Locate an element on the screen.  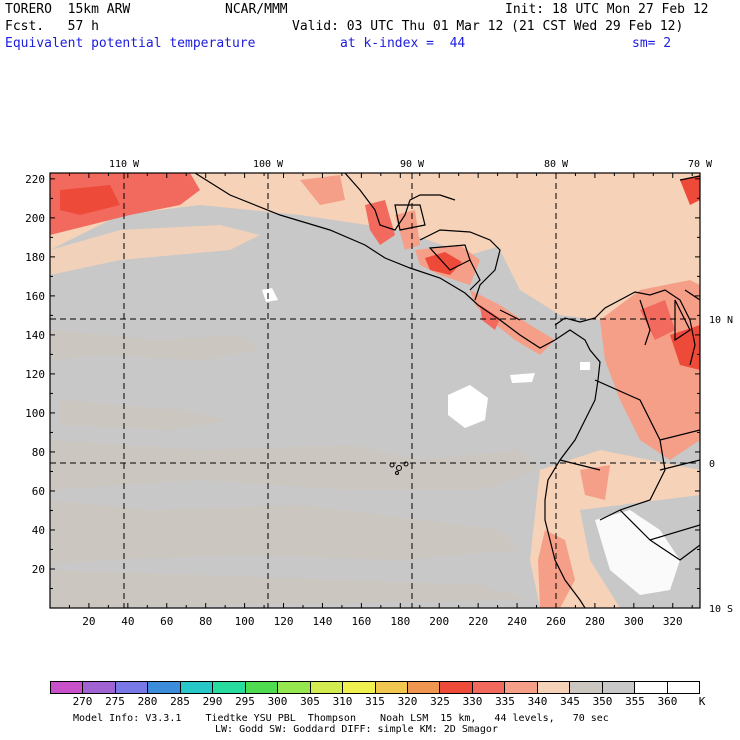
color-bar-label: 340 is located at coordinates (537, 701).